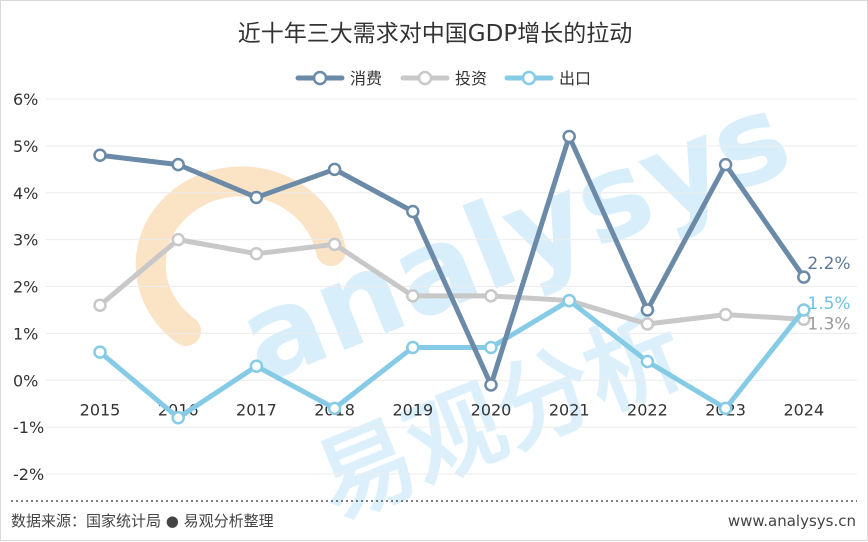 This screenshot has width=868, height=542. What do you see at coordinates (491, 409) in the screenshot?
I see `x-tick-label: 2020` at bounding box center [491, 409].